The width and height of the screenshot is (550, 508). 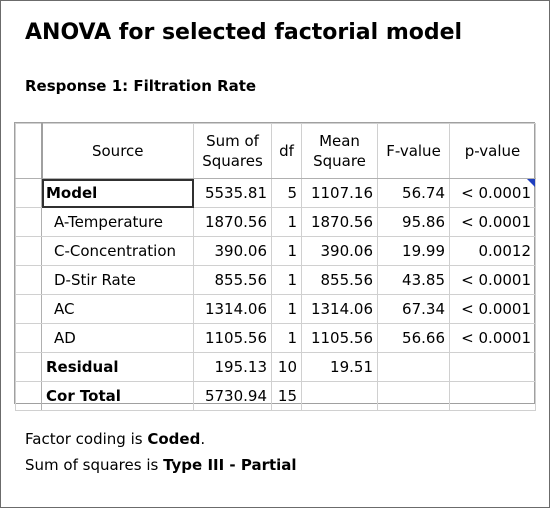 I want to click on table-row: AD 1105.56 1 1105.56 56.66 < 0.0001, so click(x=275, y=338).